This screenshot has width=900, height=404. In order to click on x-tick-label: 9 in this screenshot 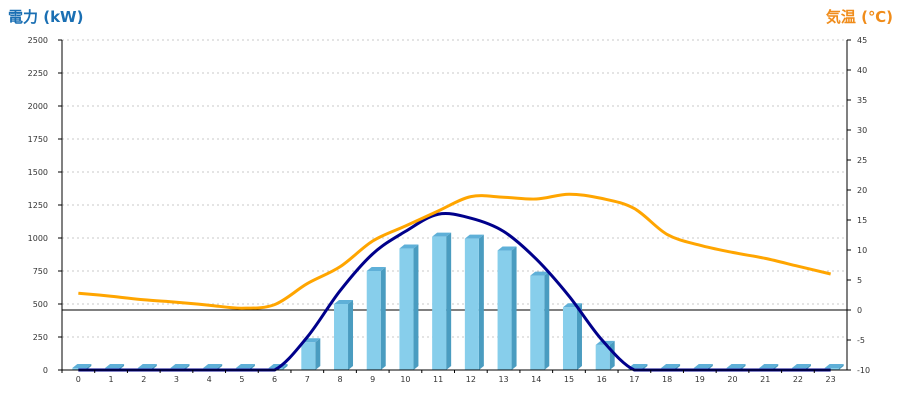, I will do `click(372, 379)`.